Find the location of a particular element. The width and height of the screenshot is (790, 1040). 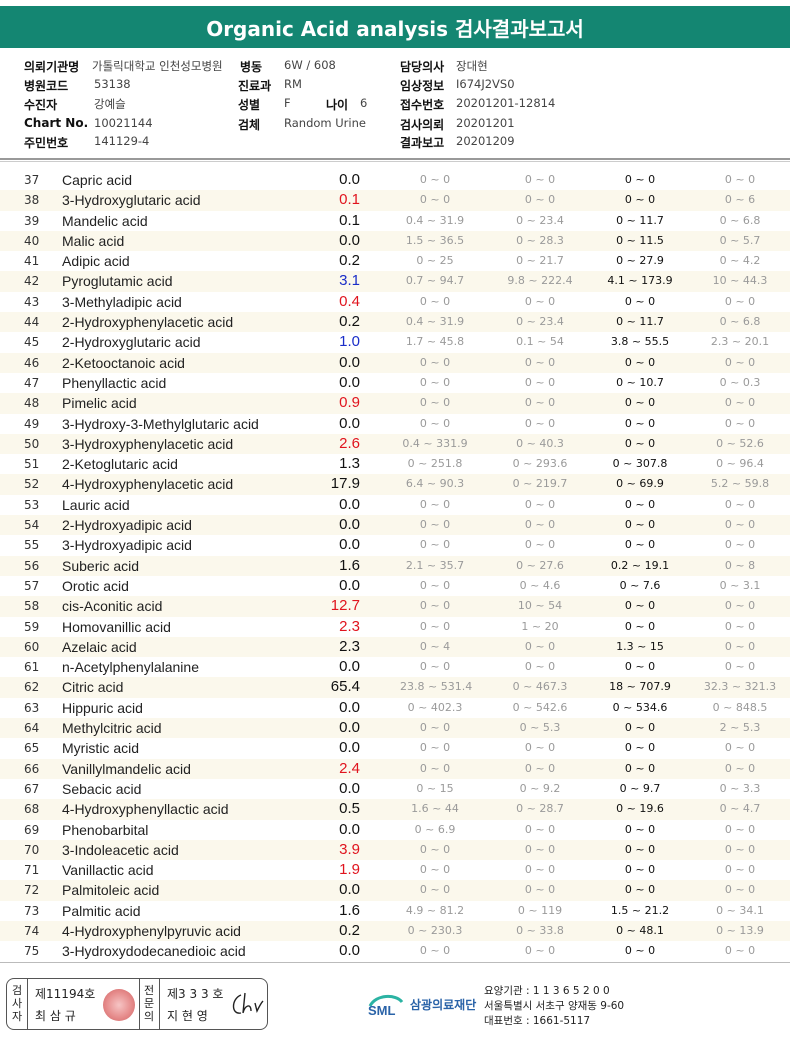

reference-range-1: 2.1 ~ 35.7 is located at coordinates (435, 565).